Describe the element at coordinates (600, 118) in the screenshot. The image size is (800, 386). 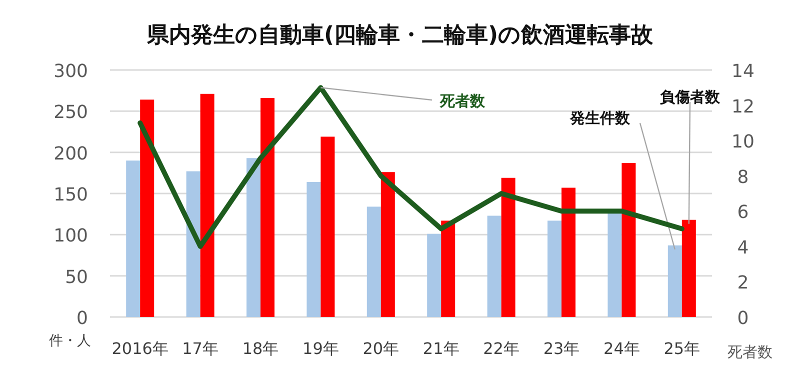
I see `text: 発生件数` at that location.